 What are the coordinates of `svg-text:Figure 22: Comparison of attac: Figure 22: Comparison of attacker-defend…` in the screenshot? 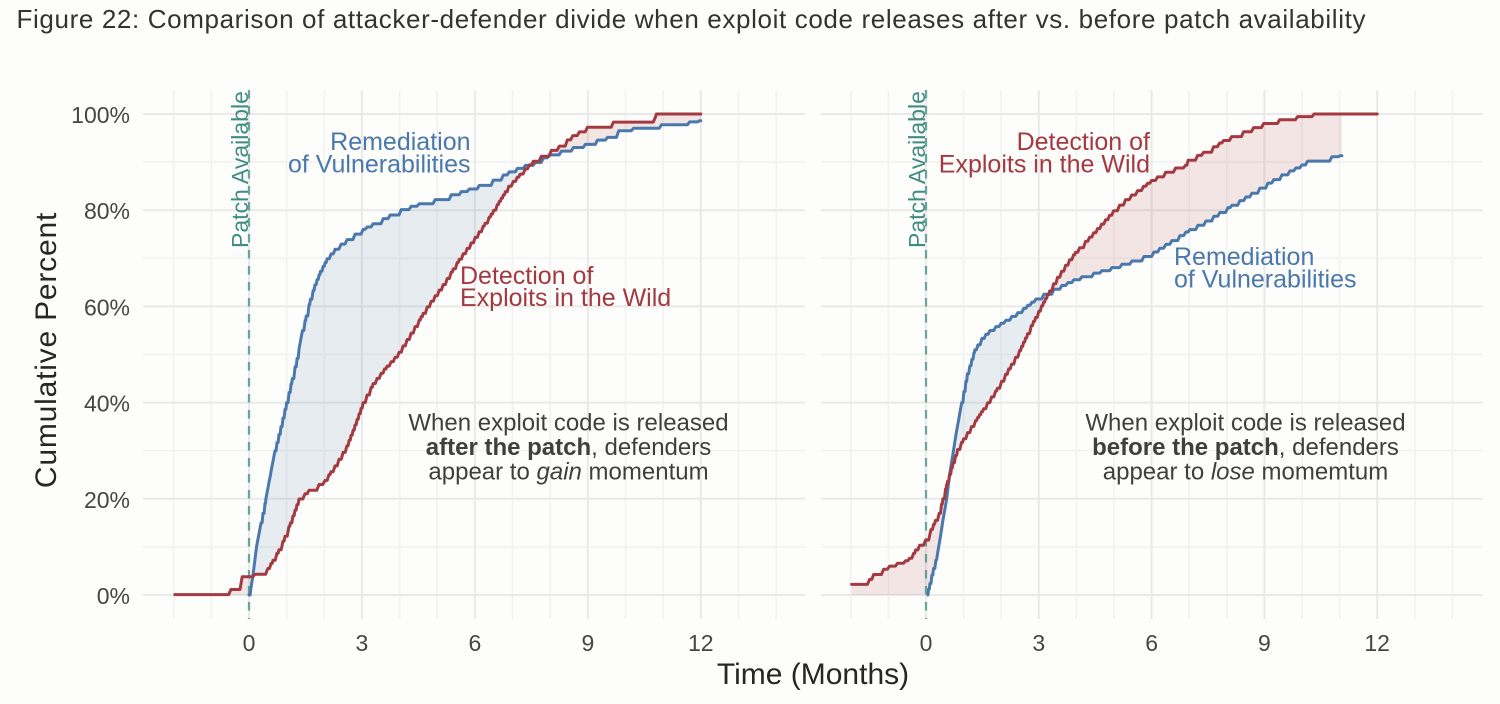 It's located at (692, 19).